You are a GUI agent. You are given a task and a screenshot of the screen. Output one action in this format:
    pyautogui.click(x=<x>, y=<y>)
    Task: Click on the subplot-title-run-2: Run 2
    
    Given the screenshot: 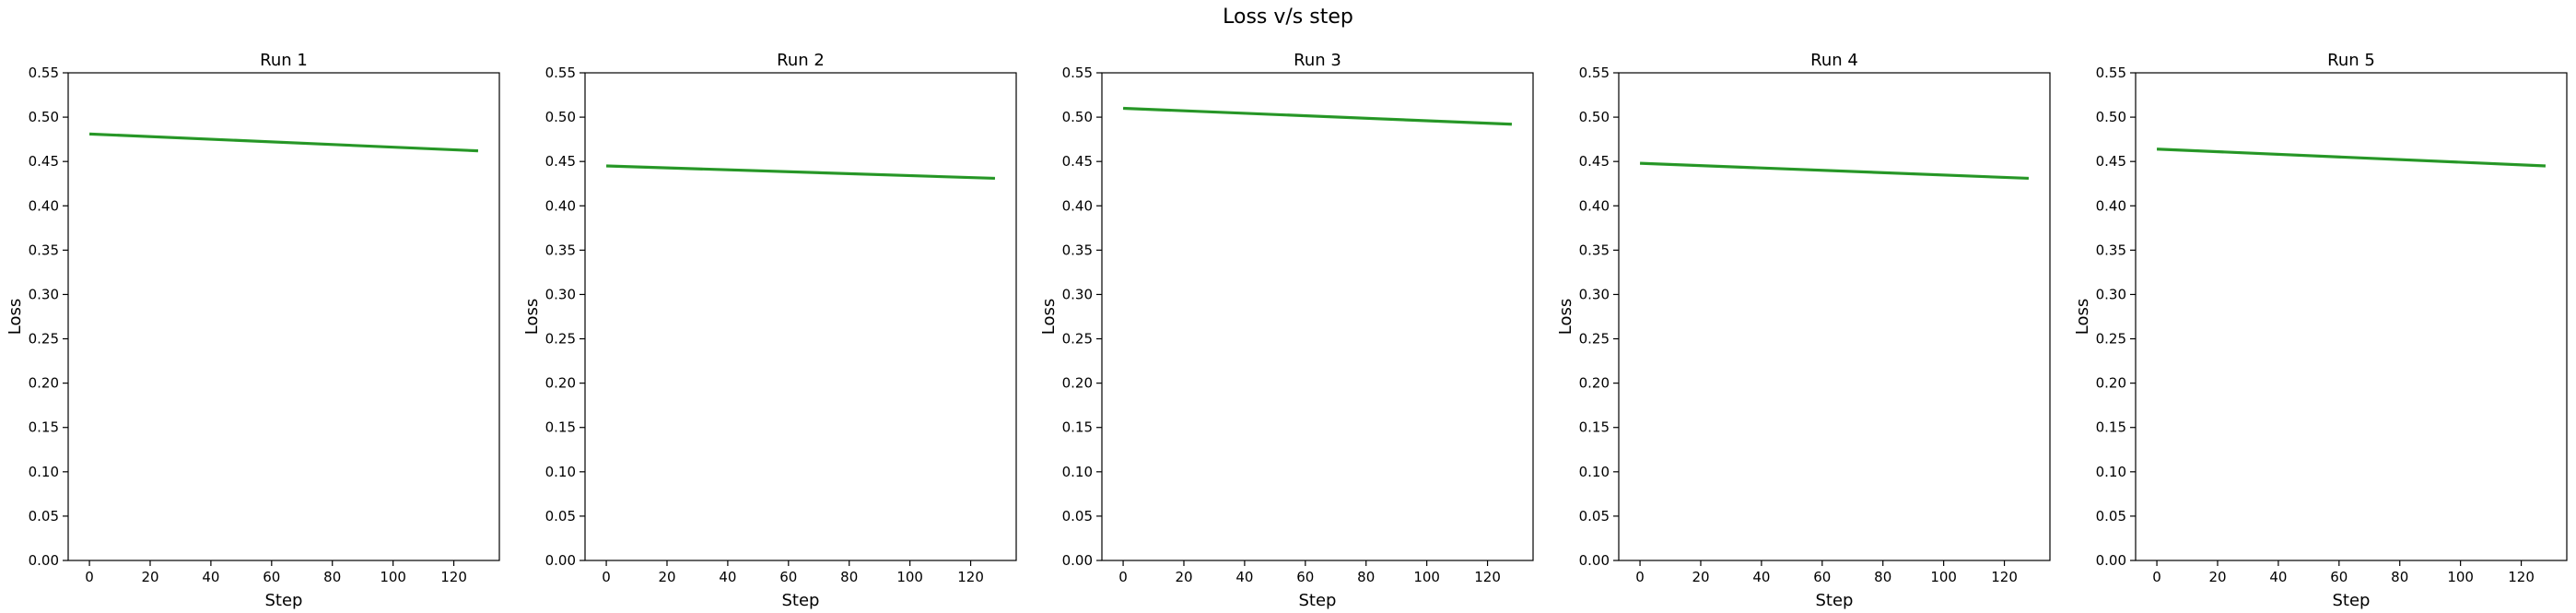 What is the action you would take?
    pyautogui.click(x=801, y=61)
    